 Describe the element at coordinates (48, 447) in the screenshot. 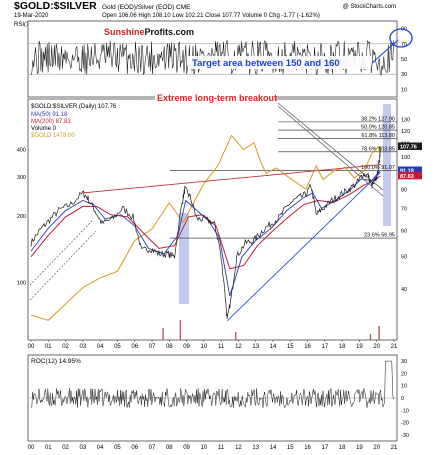

I see `x-tick-label-roc: 01` at that location.